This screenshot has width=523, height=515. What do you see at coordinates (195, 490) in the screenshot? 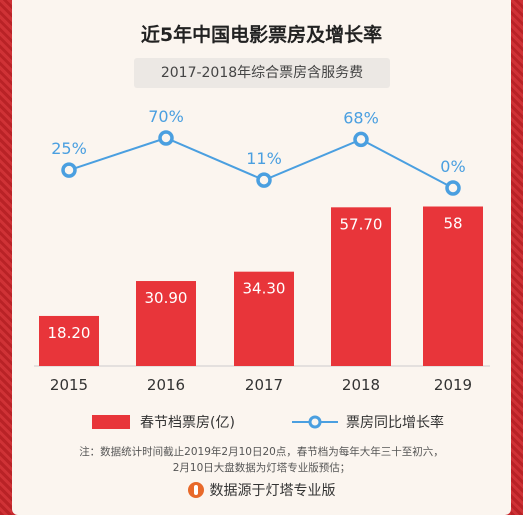
I see `lighthouse-icon` at bounding box center [195, 490].